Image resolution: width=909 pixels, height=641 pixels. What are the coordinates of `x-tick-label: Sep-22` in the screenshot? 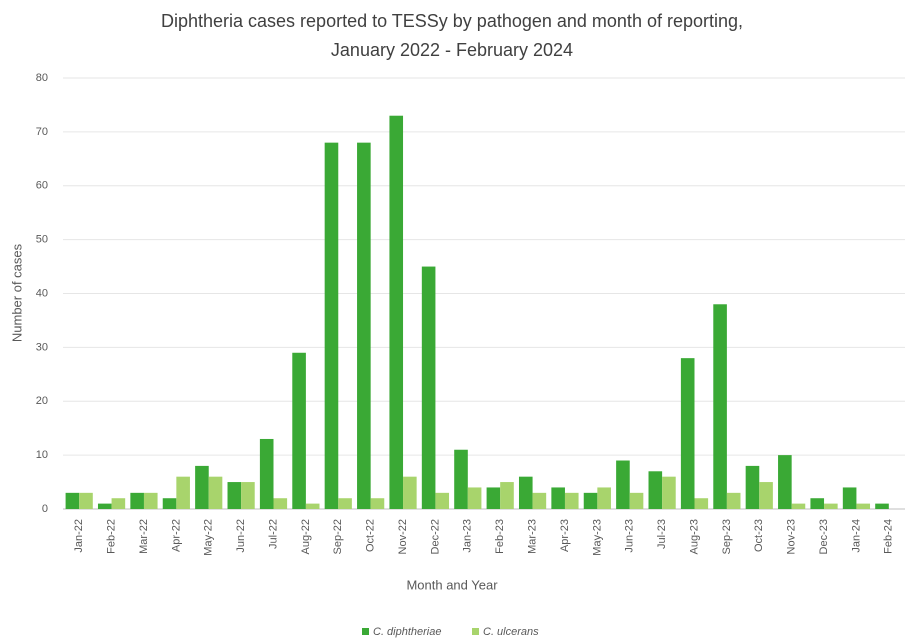 It's located at (338, 536).